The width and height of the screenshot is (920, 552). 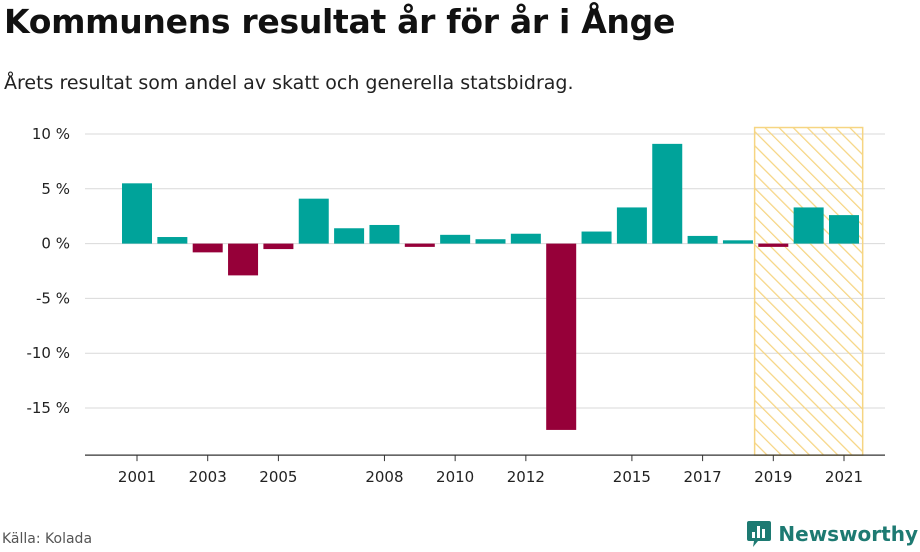 What do you see at coordinates (137, 477) in the screenshot?
I see `x-tick-label: 2001` at bounding box center [137, 477].